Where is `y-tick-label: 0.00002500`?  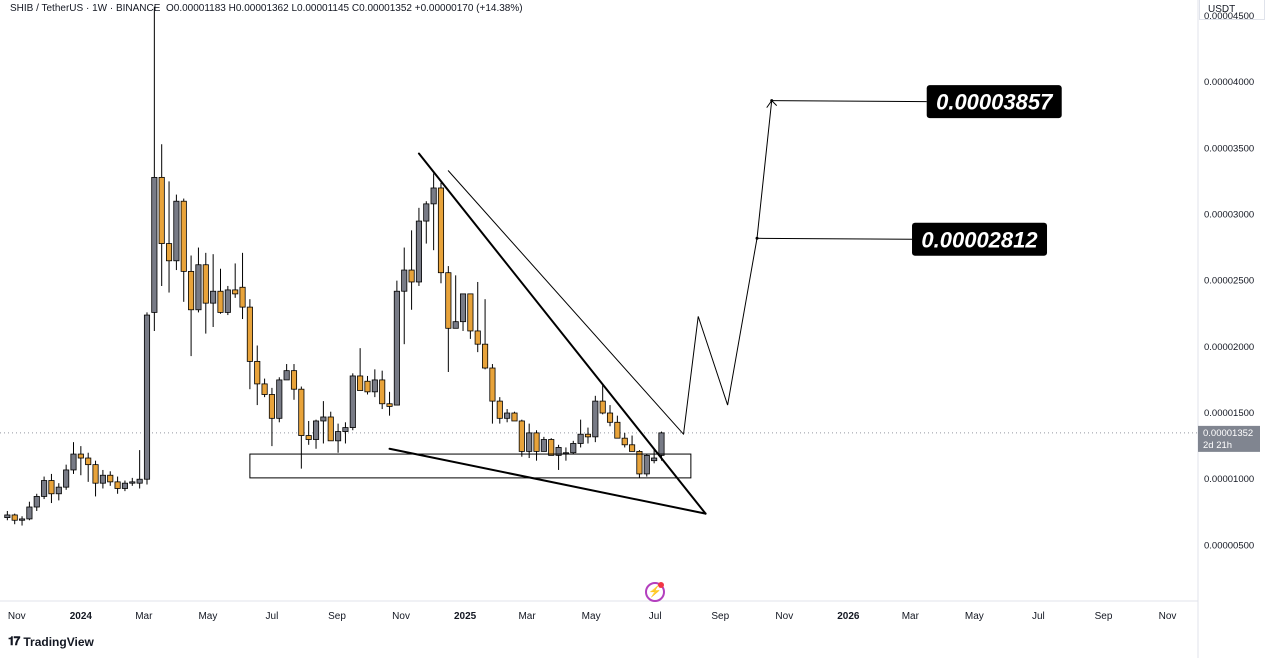
y-tick-label: 0.00002500 is located at coordinates (1229, 281).